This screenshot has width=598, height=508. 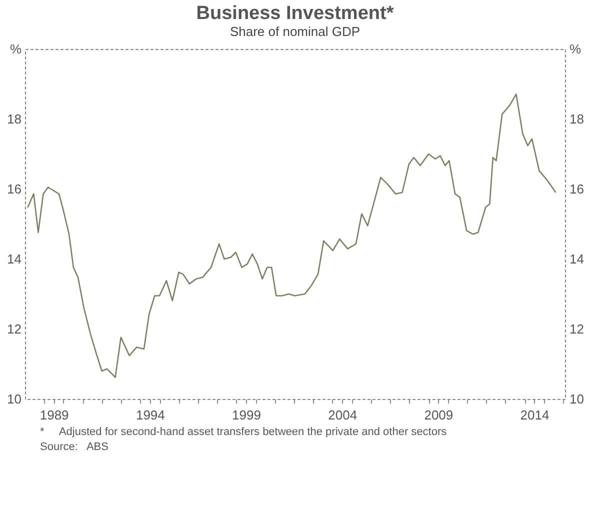 I want to click on y-tick-label: 10, so click(x=14, y=399).